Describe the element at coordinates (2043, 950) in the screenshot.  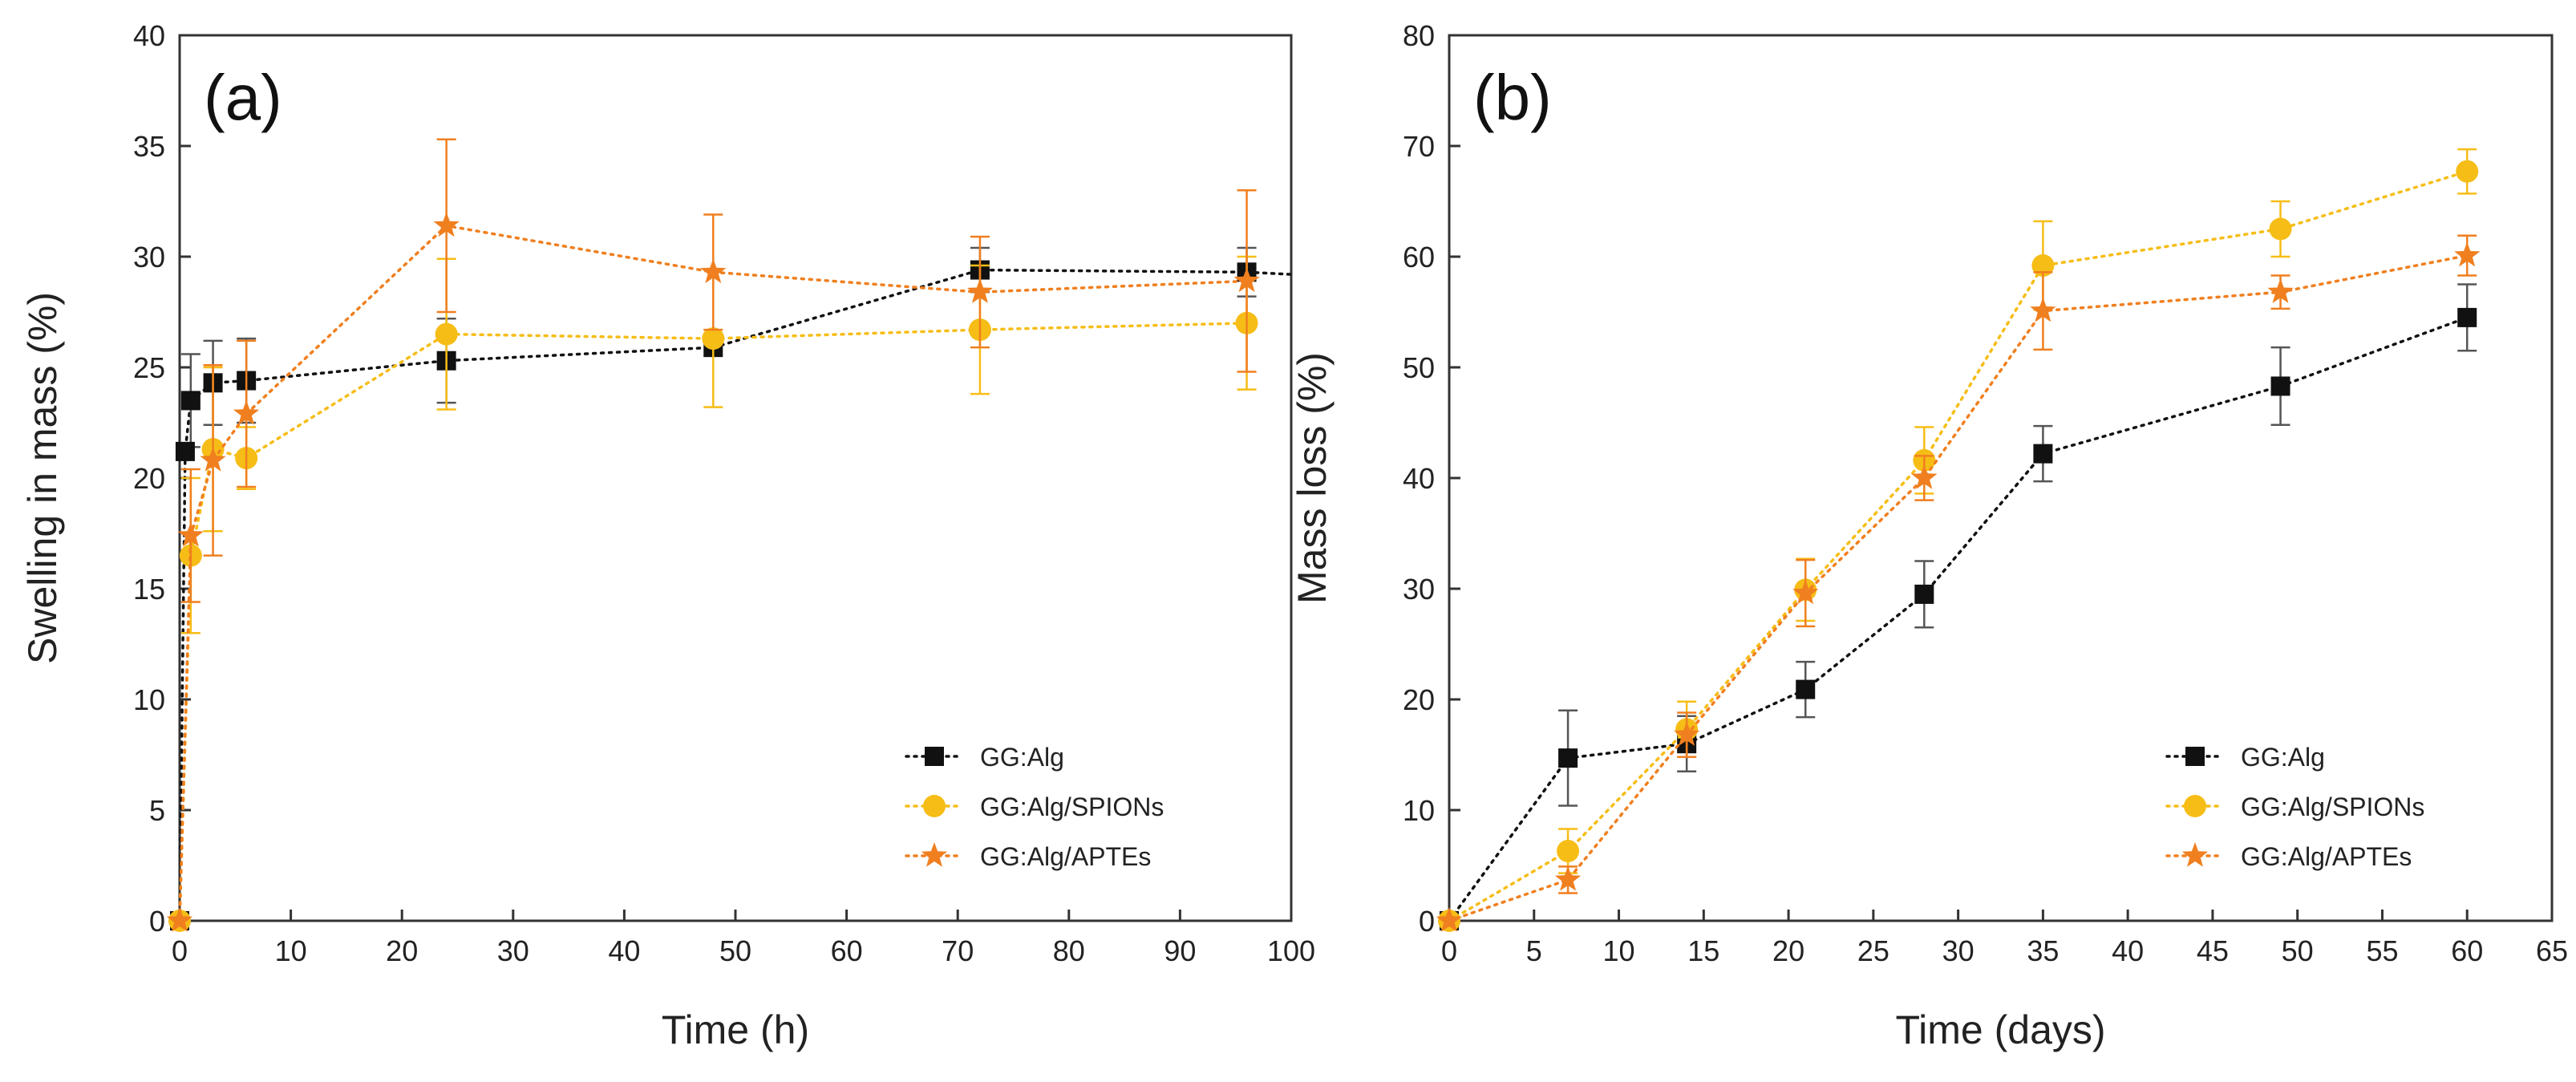
I see `x-tick-label: 35` at that location.